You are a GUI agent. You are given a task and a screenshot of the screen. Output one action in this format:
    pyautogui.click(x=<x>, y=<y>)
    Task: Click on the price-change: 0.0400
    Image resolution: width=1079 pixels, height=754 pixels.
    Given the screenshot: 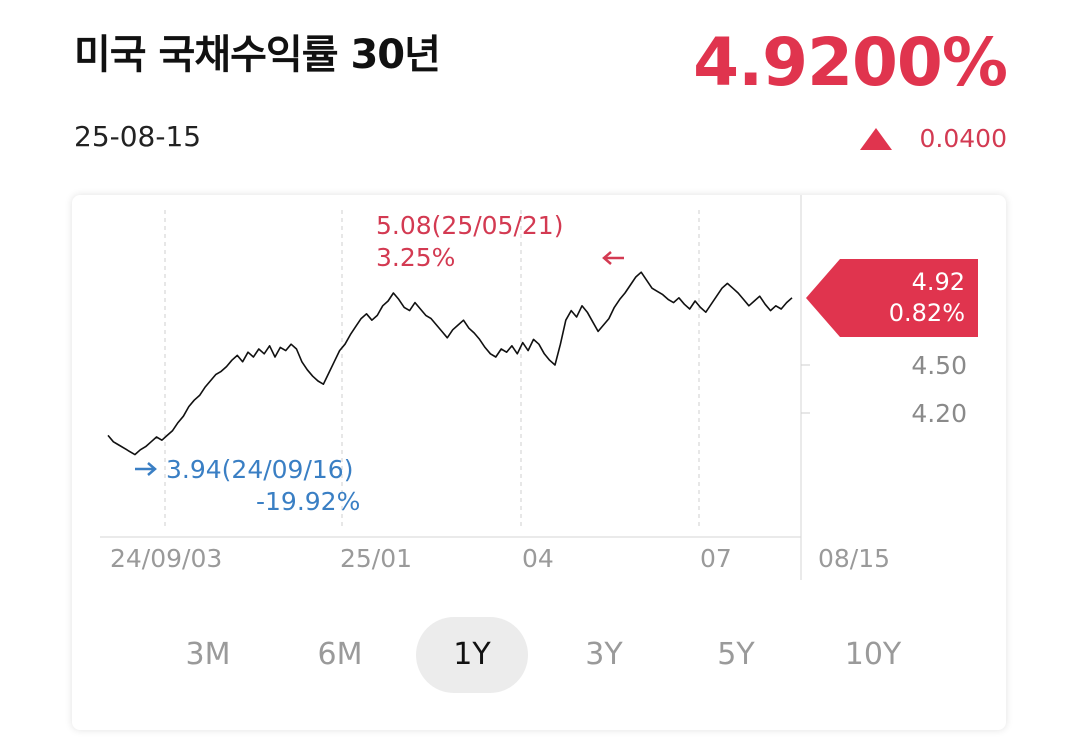 What is the action you would take?
    pyautogui.click(x=933, y=138)
    